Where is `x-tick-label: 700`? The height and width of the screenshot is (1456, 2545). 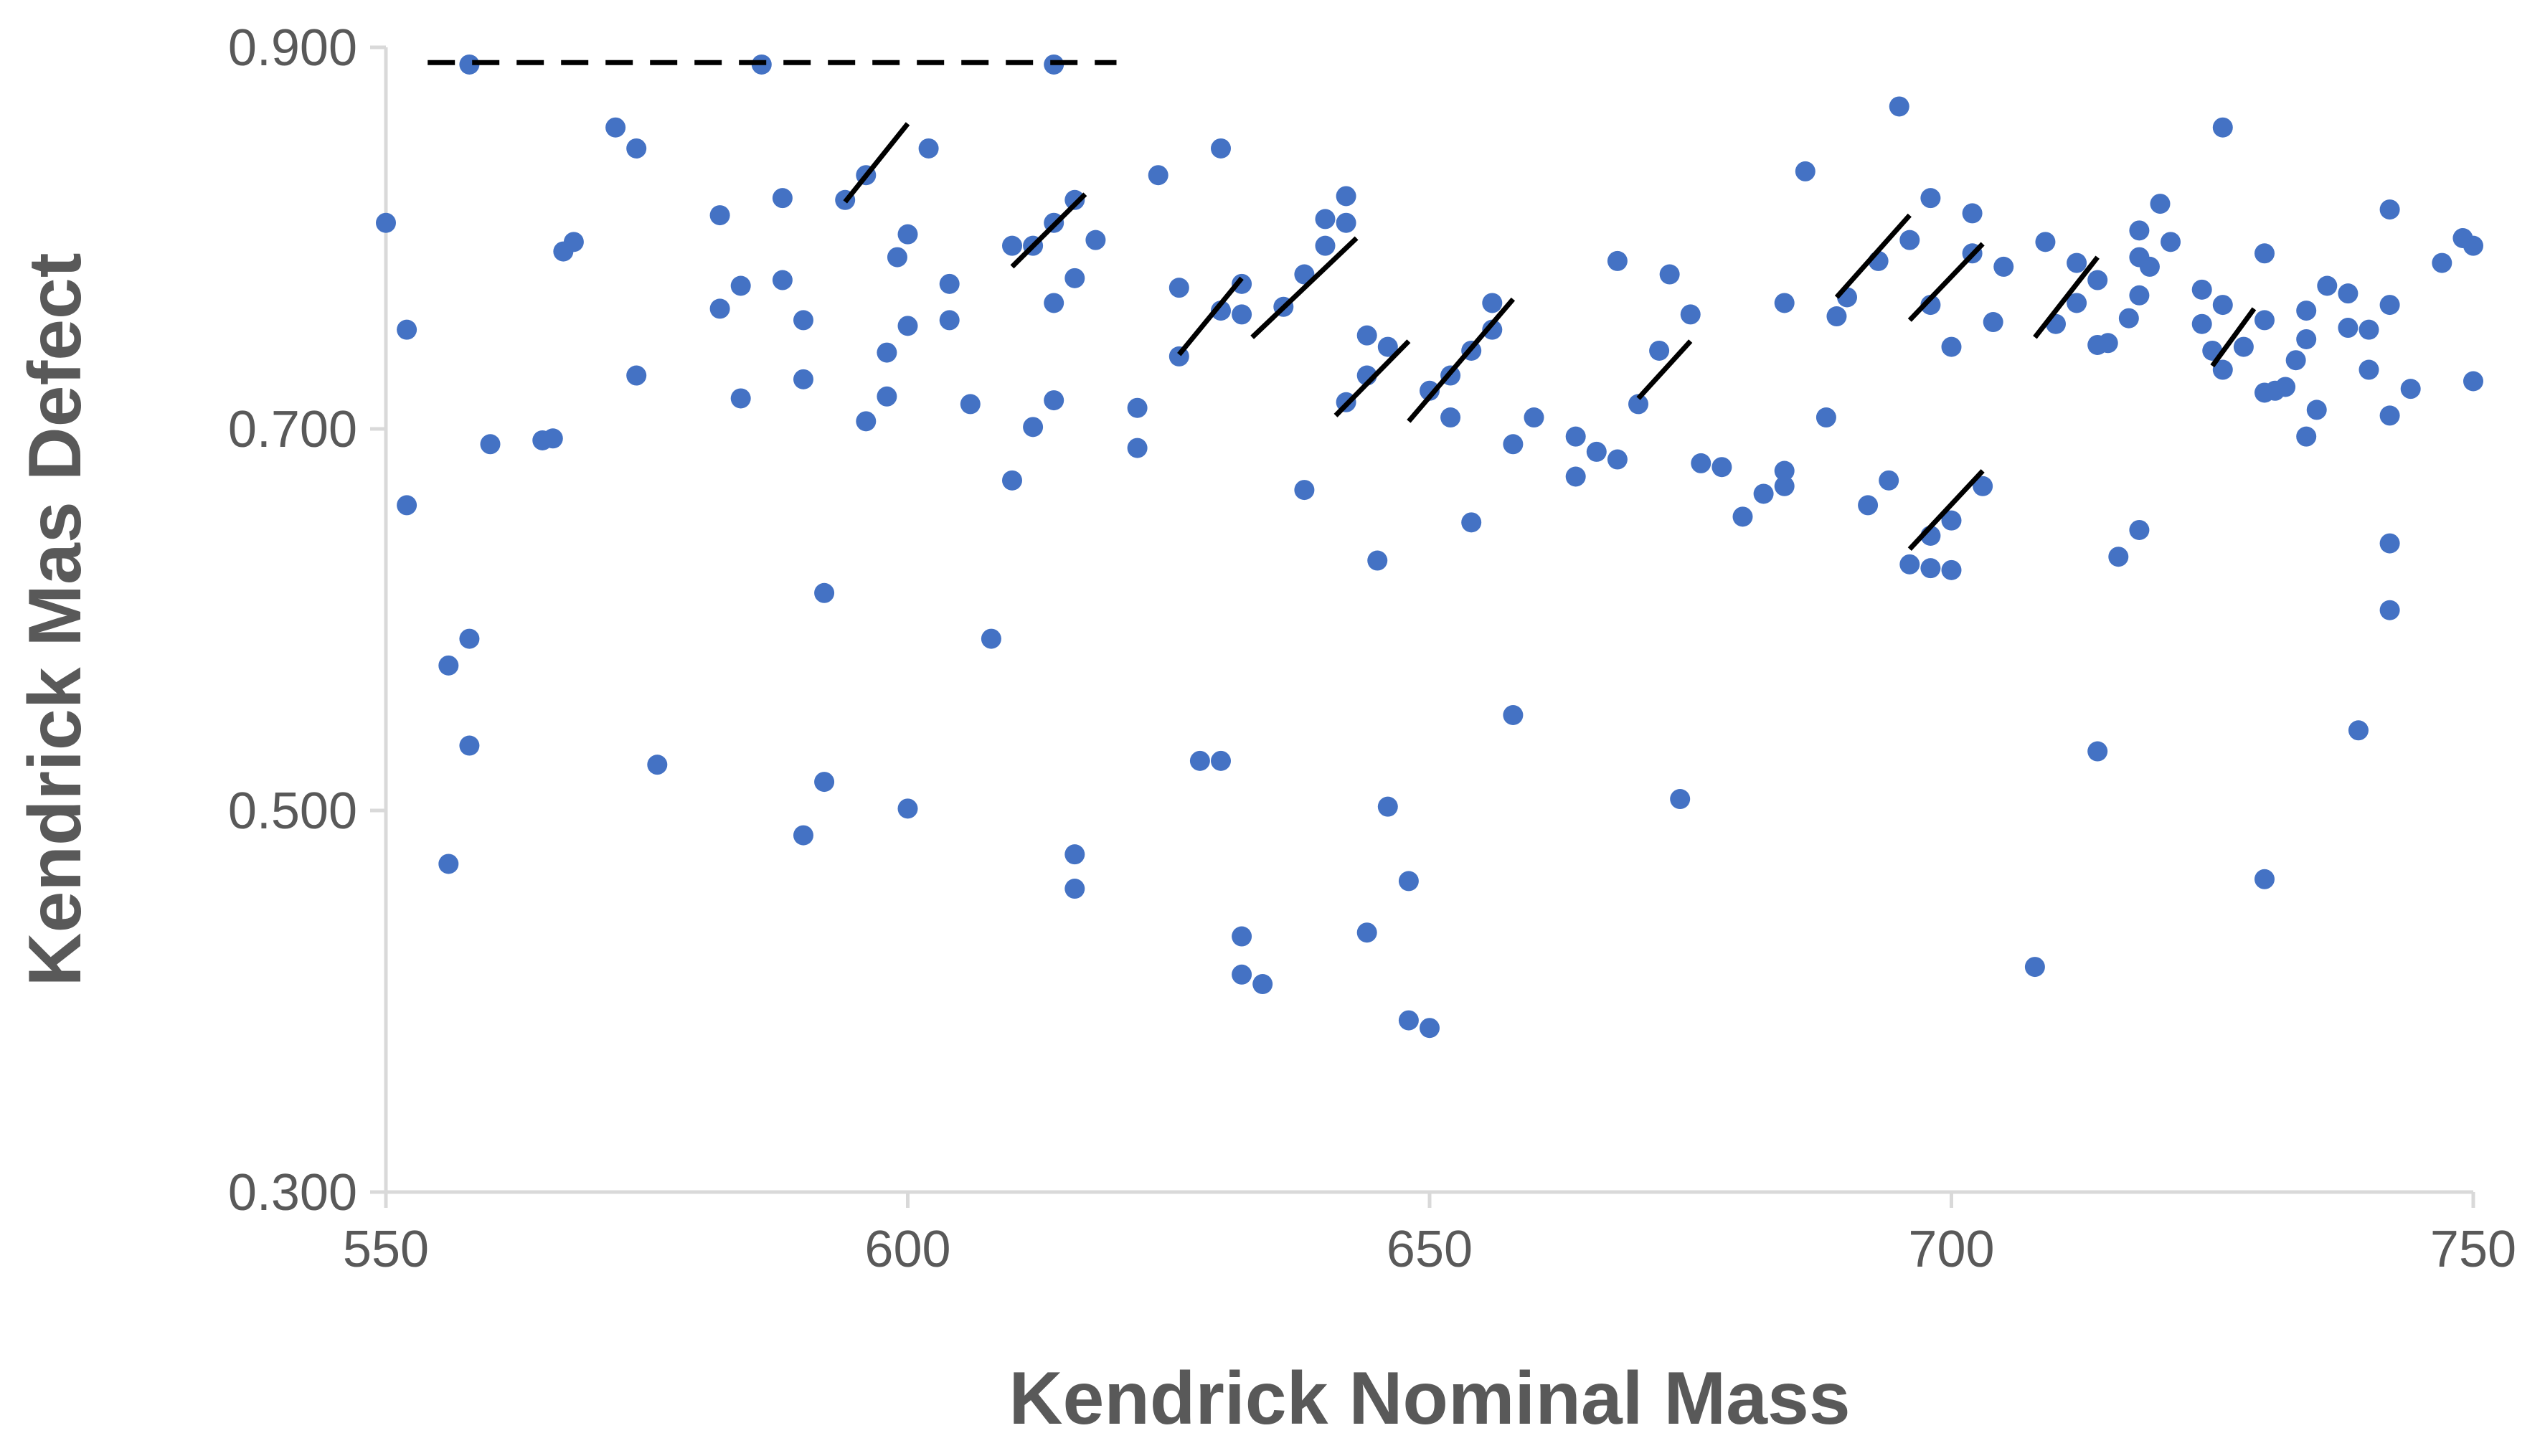 x-tick-label: 700 is located at coordinates (1951, 1249).